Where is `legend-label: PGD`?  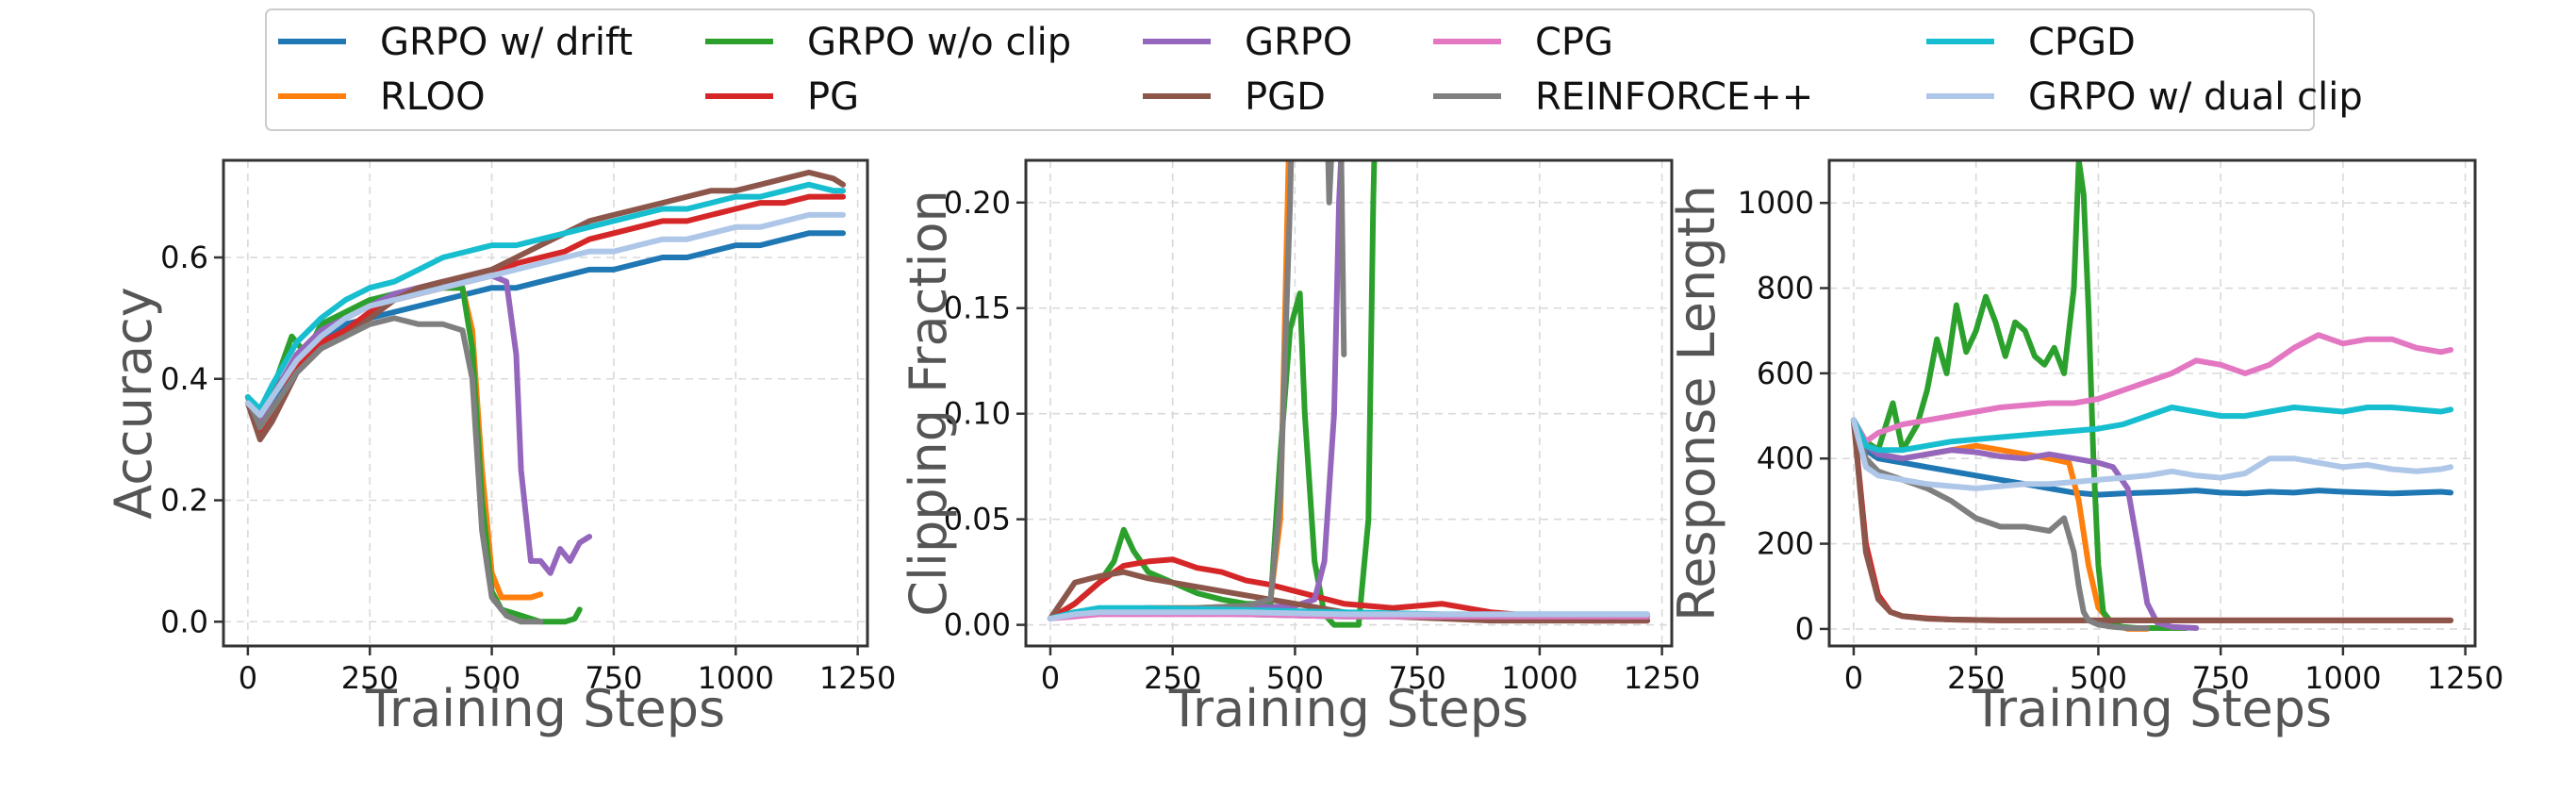
legend-label: PGD is located at coordinates (1285, 97).